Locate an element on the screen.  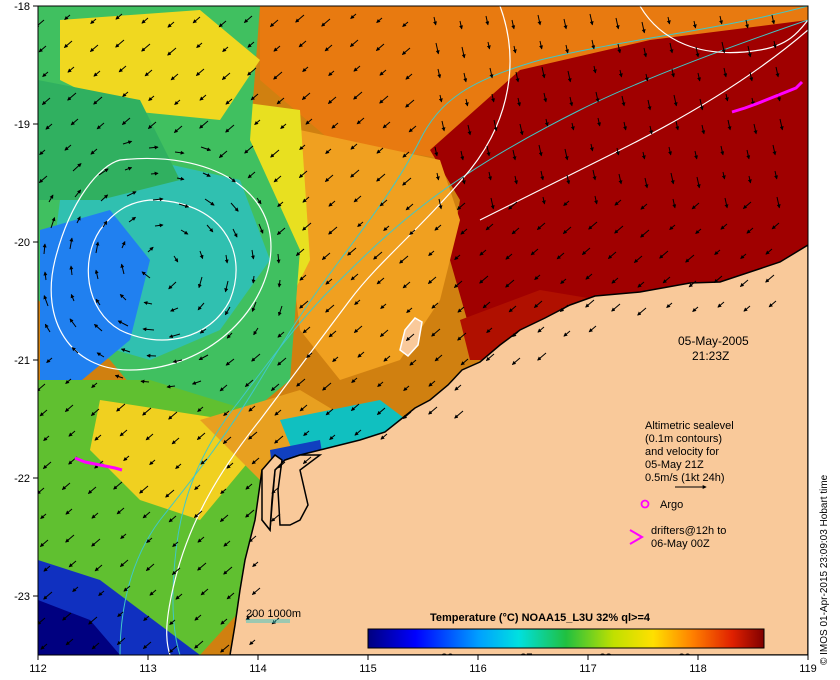
depth-legend: 200 1000m is located at coordinates (273, 615).